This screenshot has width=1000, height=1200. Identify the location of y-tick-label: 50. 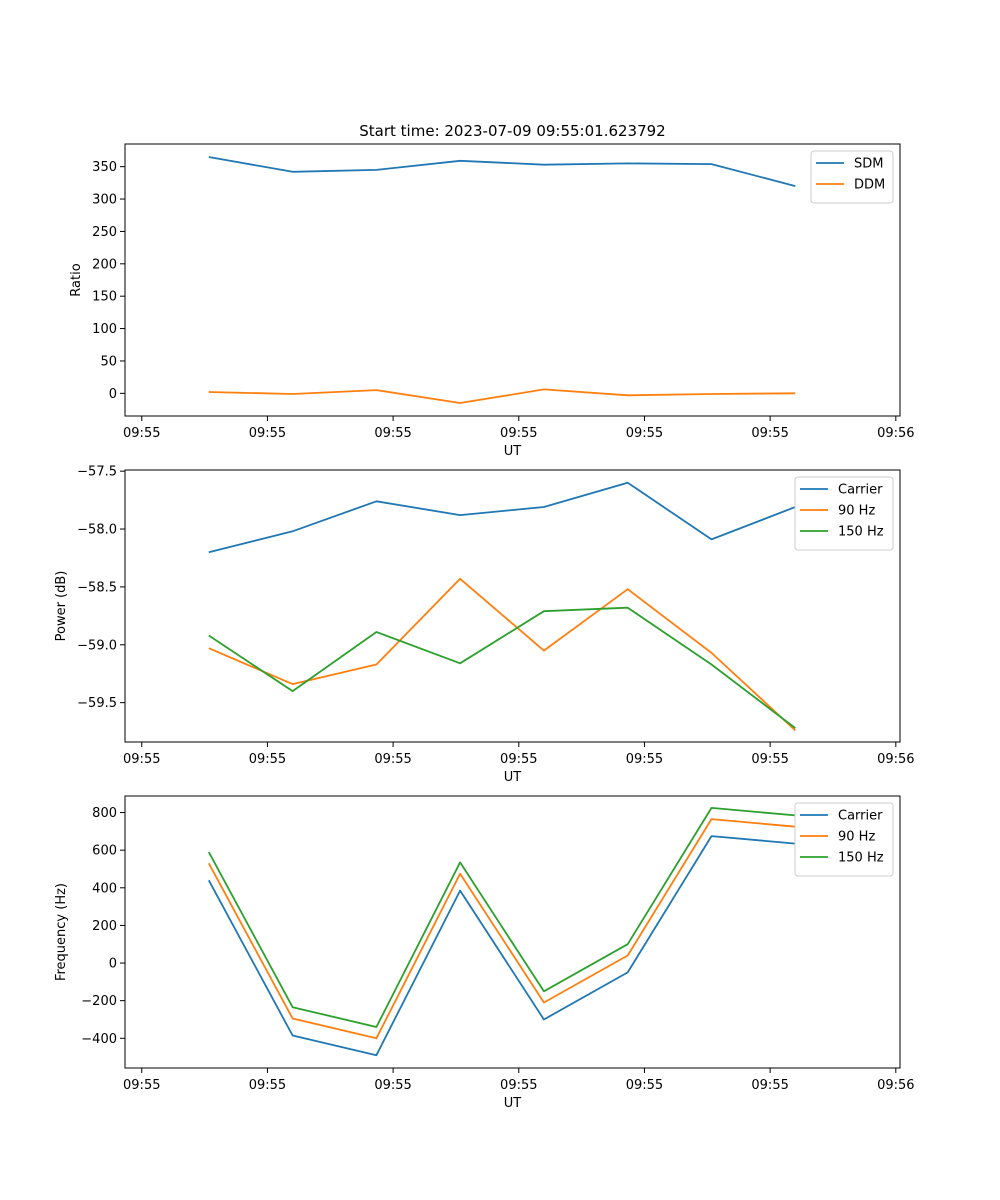
(108, 361).